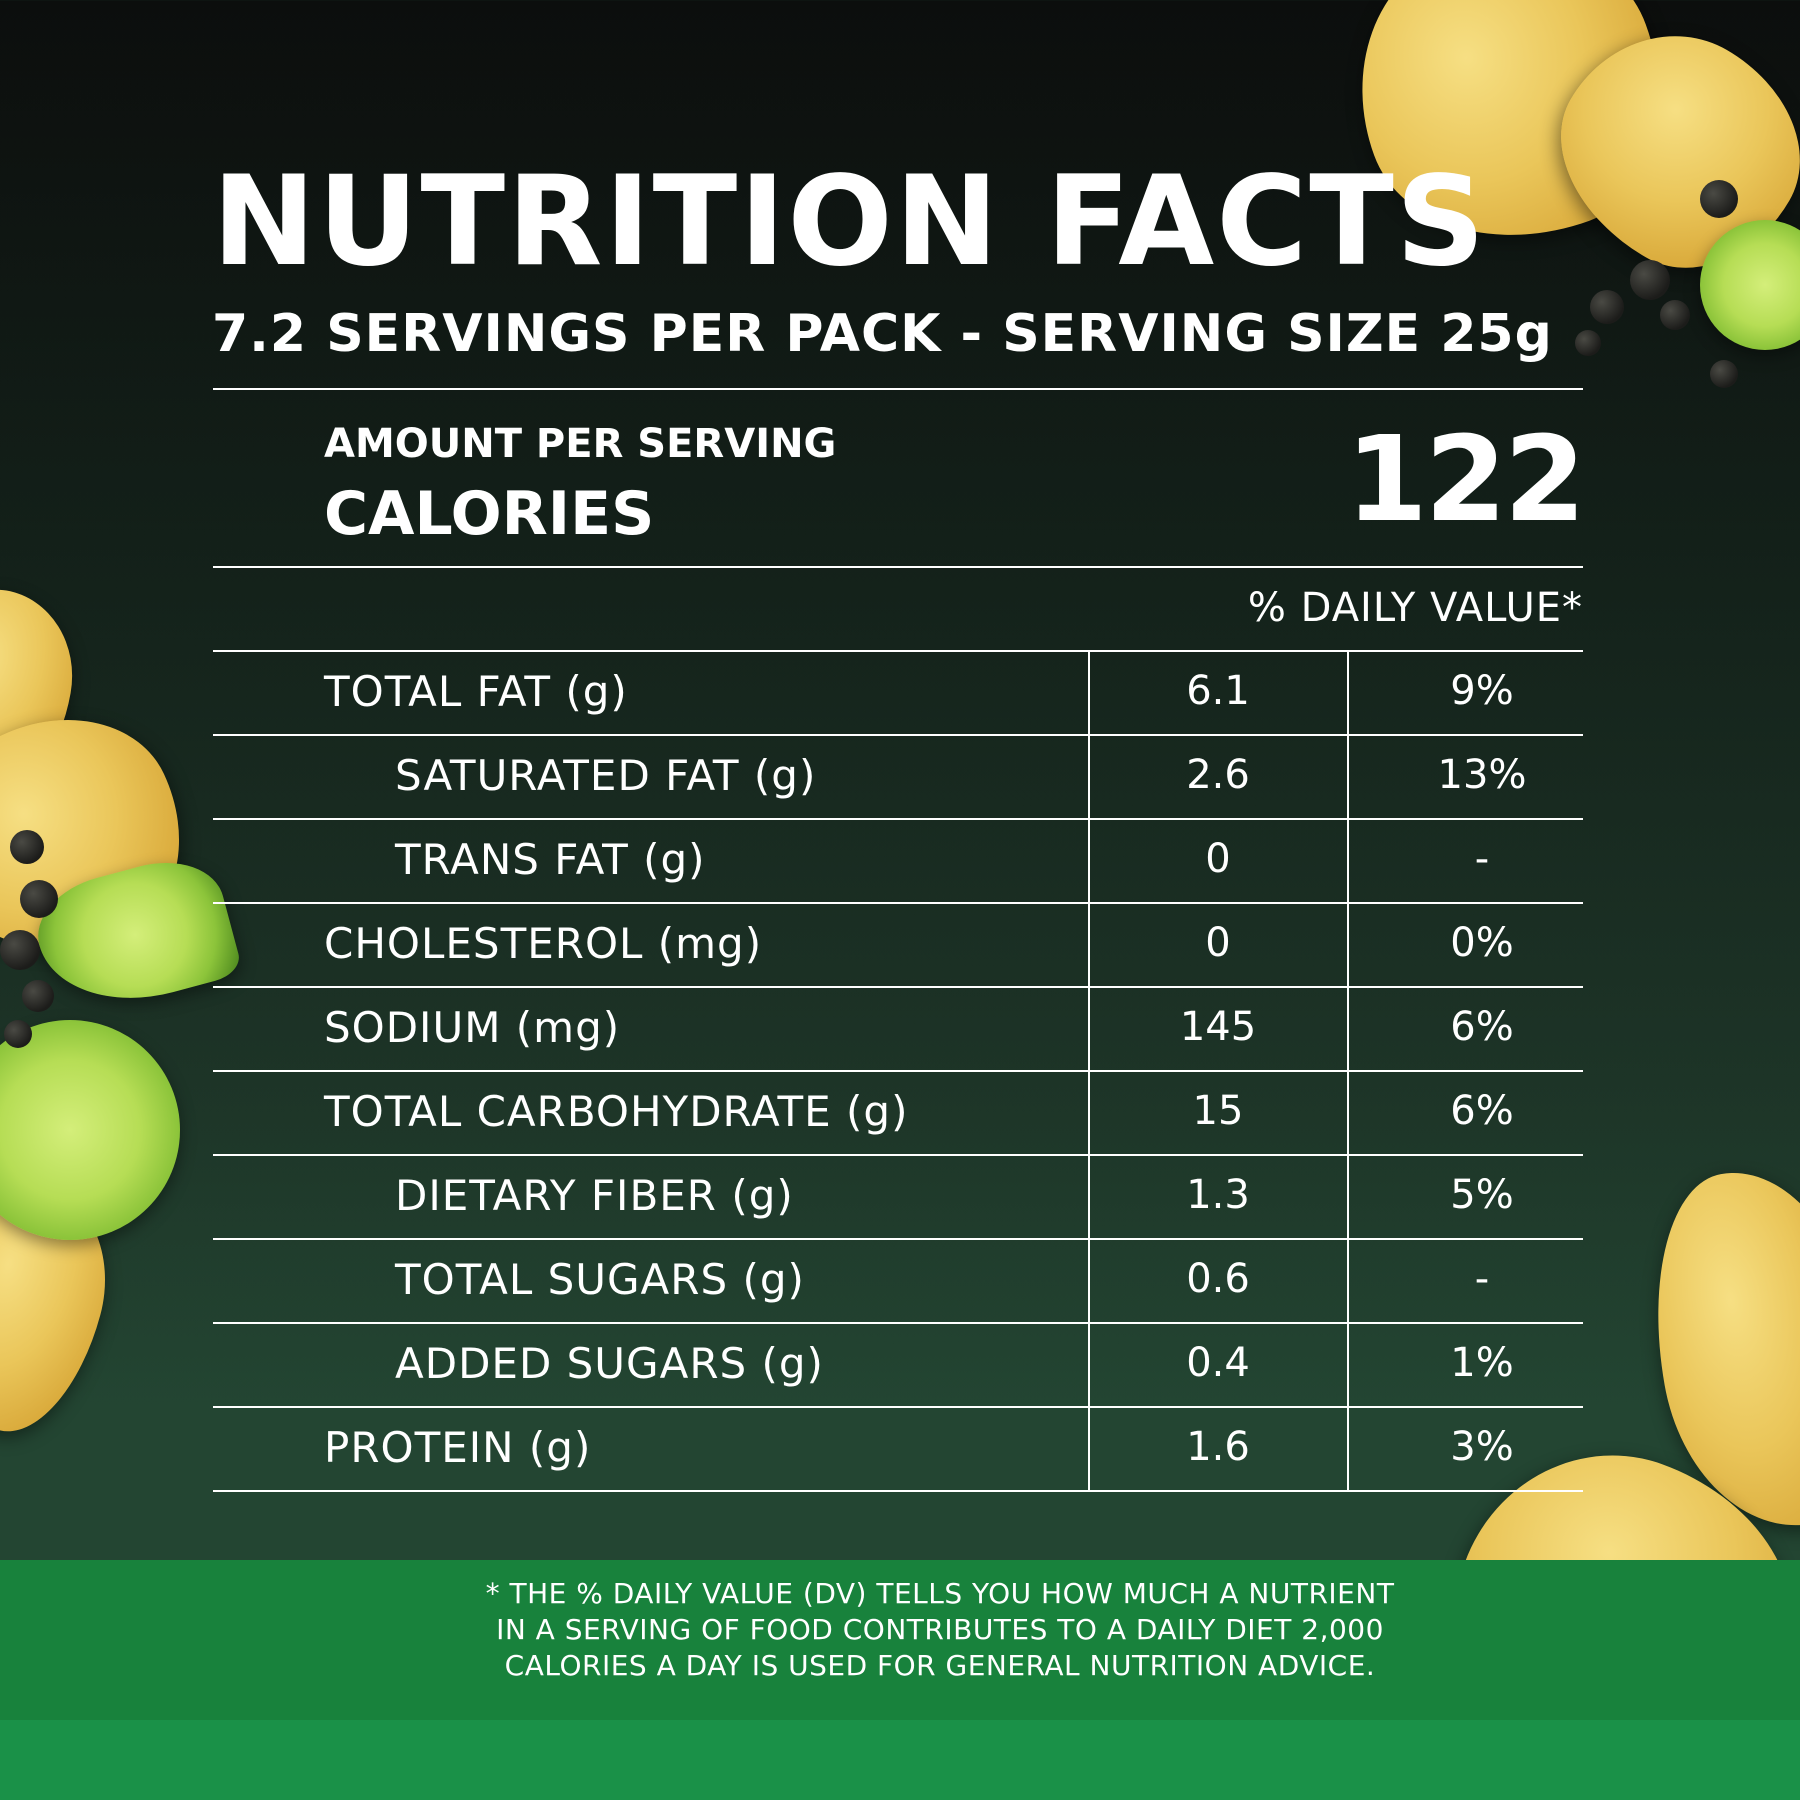 This screenshot has width=1800, height=1800. I want to click on table-row: TOTAL SUGARS (g) 0.6 -, so click(898, 1279).